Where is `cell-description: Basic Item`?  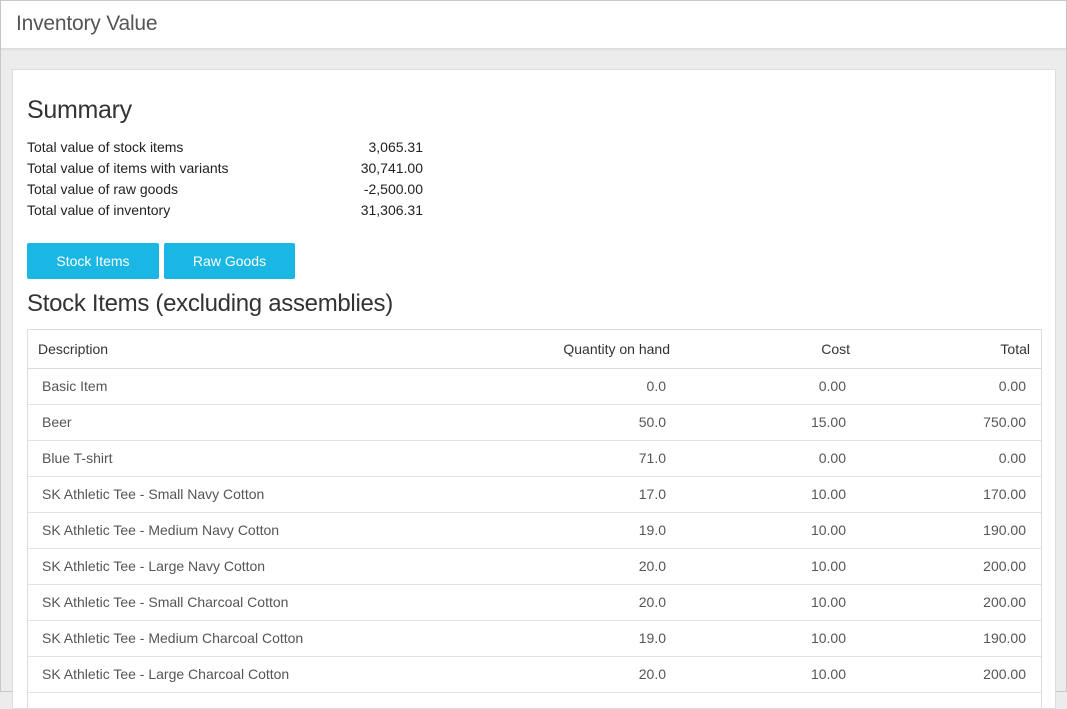 cell-description: Basic Item is located at coordinates (228, 386).